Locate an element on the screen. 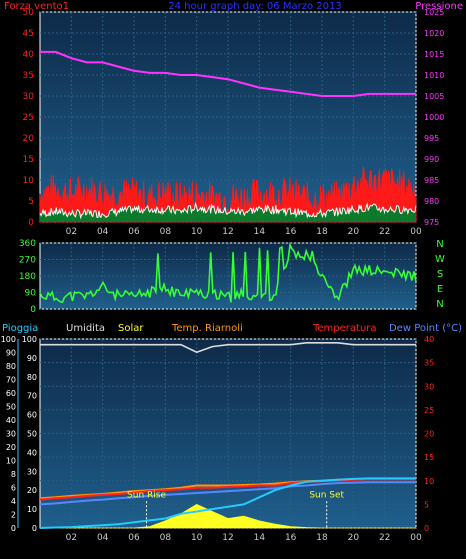  compass-label: S is located at coordinates (440, 274).